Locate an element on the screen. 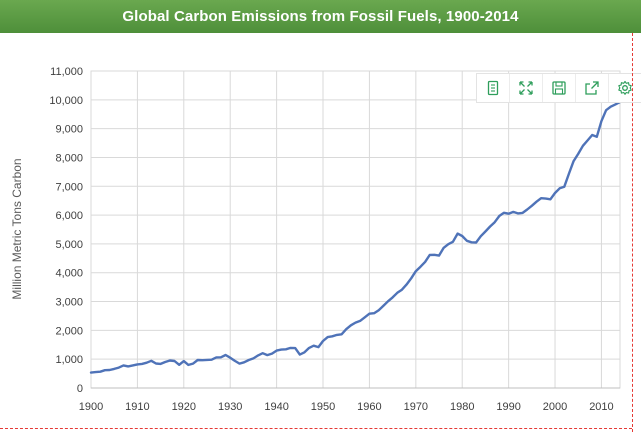 This screenshot has height=432, width=641. x-tick-label: 1960 is located at coordinates (369, 407).